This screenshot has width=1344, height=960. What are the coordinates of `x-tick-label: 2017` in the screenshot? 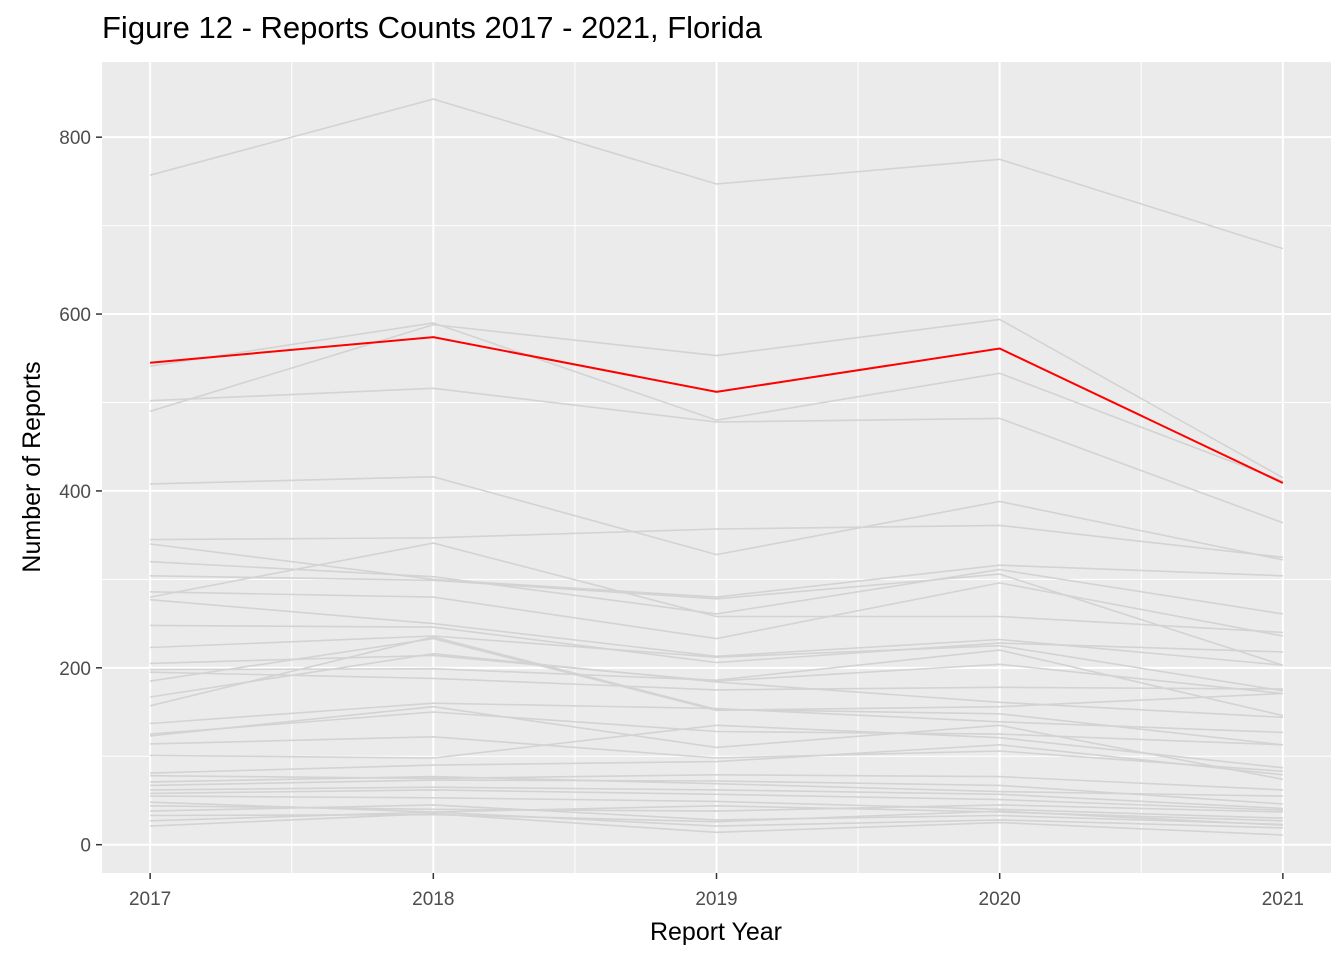 It's located at (150, 899).